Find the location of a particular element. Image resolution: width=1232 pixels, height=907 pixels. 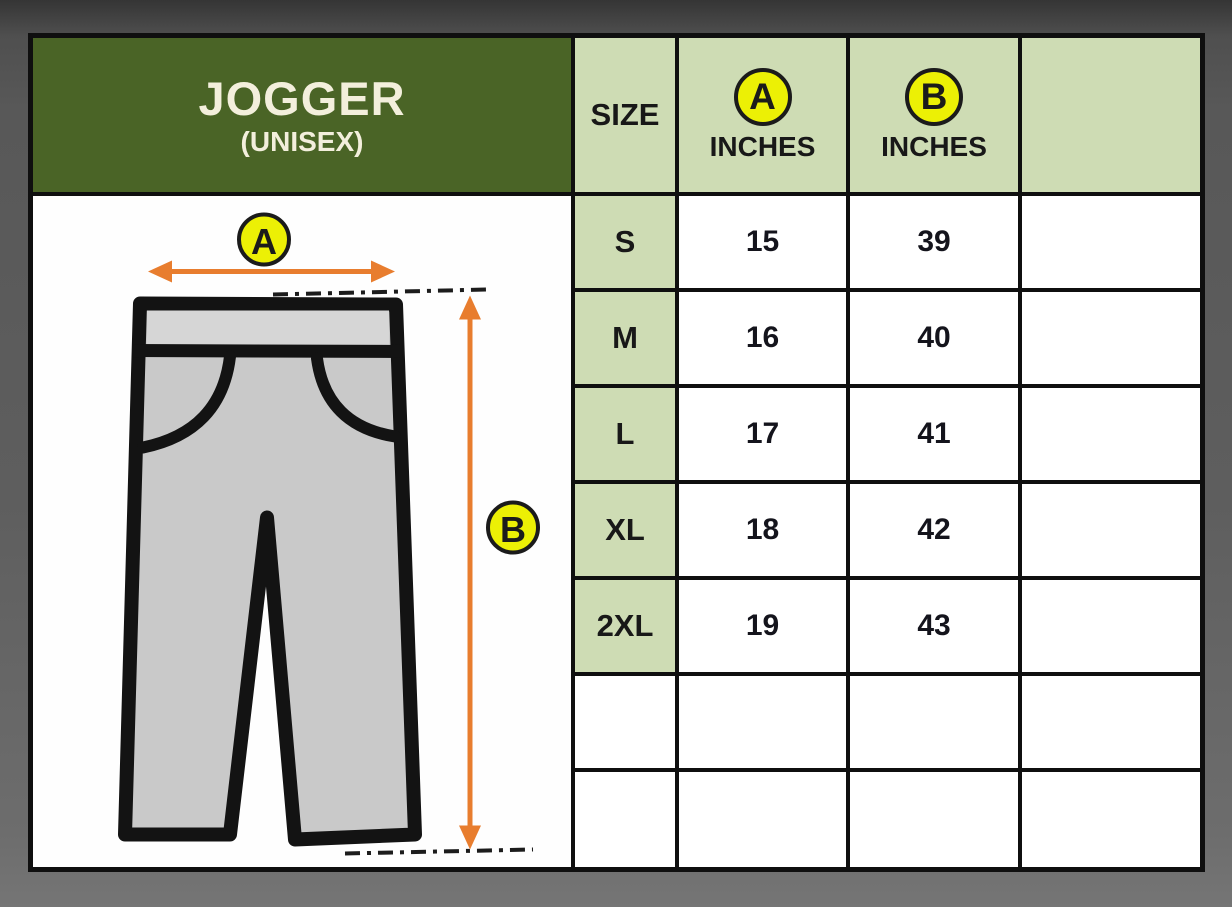

waistband-line is located at coordinates (268, 351).